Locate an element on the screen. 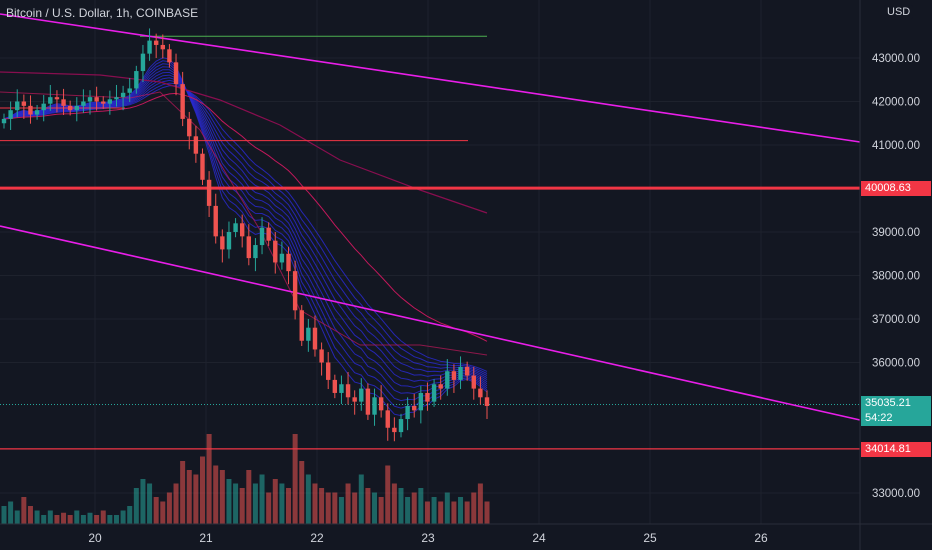 The height and width of the screenshot is (550, 932). time-tick-label: 21 is located at coordinates (206, 538).